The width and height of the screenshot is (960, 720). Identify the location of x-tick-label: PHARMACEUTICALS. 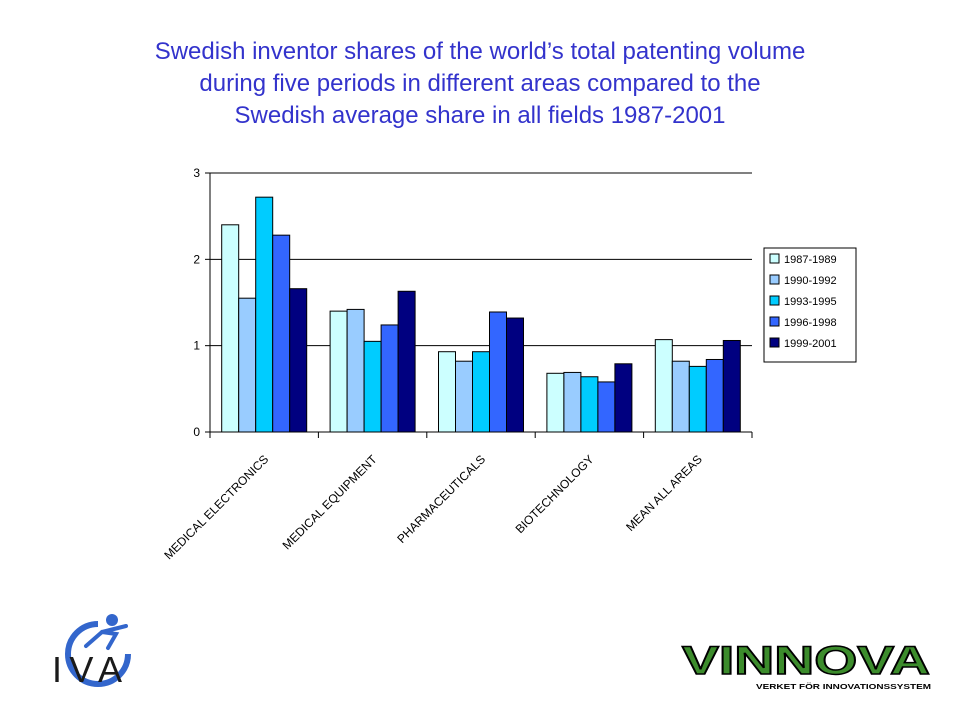
(441, 499).